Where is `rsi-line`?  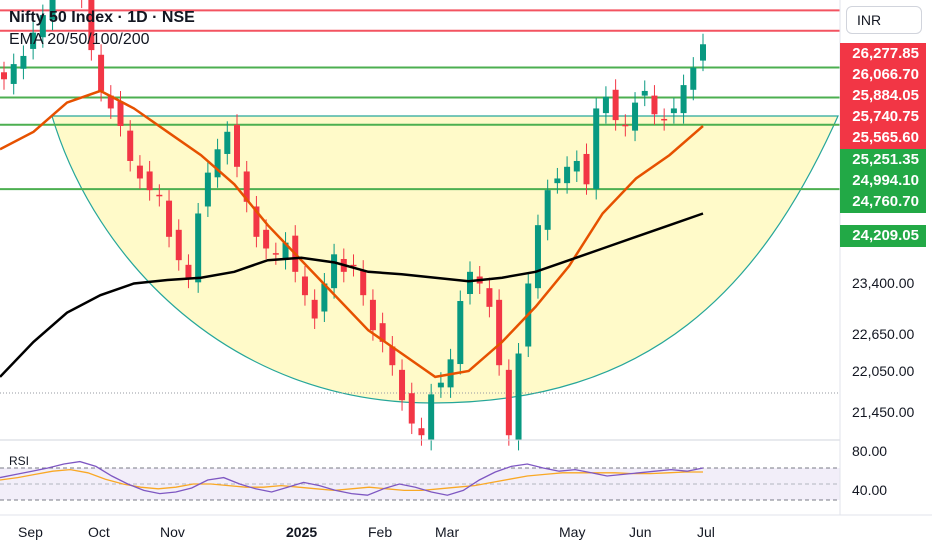 rsi-line is located at coordinates (352, 478).